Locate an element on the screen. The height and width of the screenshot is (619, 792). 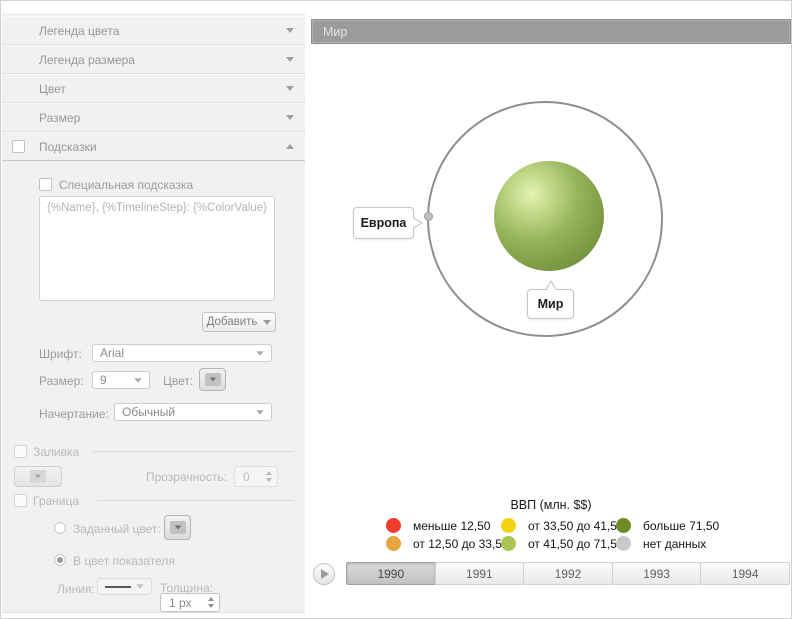
indicator-color-label: В цвет показателя is located at coordinates (124, 561).